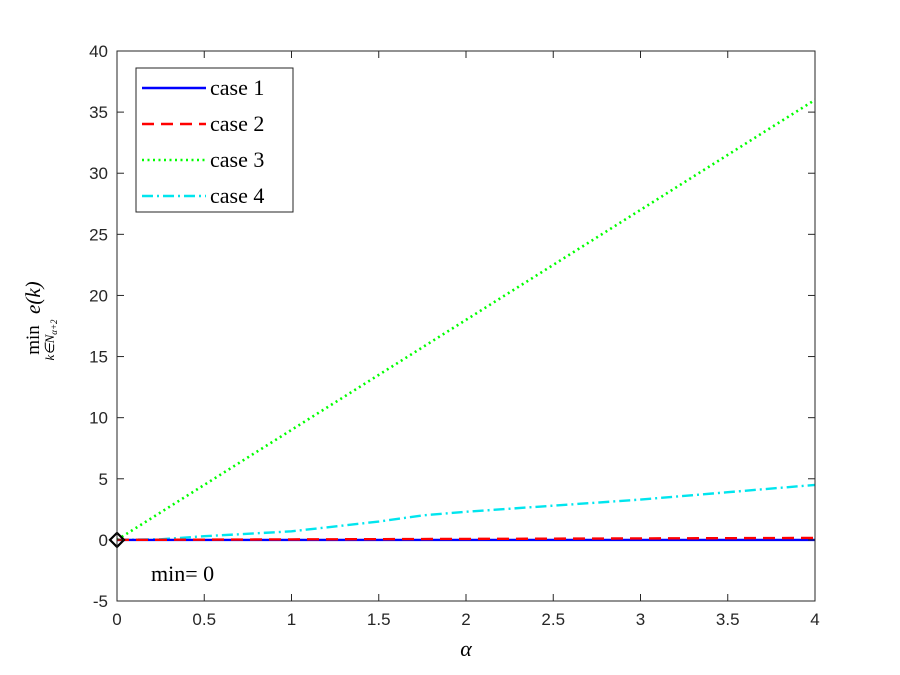 Image resolution: width=900 pixels, height=675 pixels. What do you see at coordinates (98, 173) in the screenshot?
I see `y-tick-label: 30` at bounding box center [98, 173].